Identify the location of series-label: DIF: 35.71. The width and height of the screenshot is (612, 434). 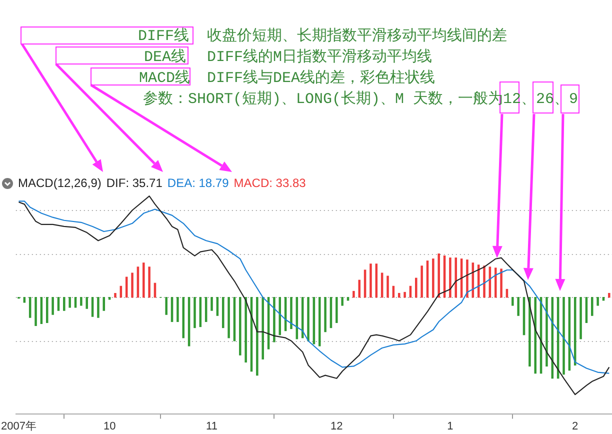
(134, 183).